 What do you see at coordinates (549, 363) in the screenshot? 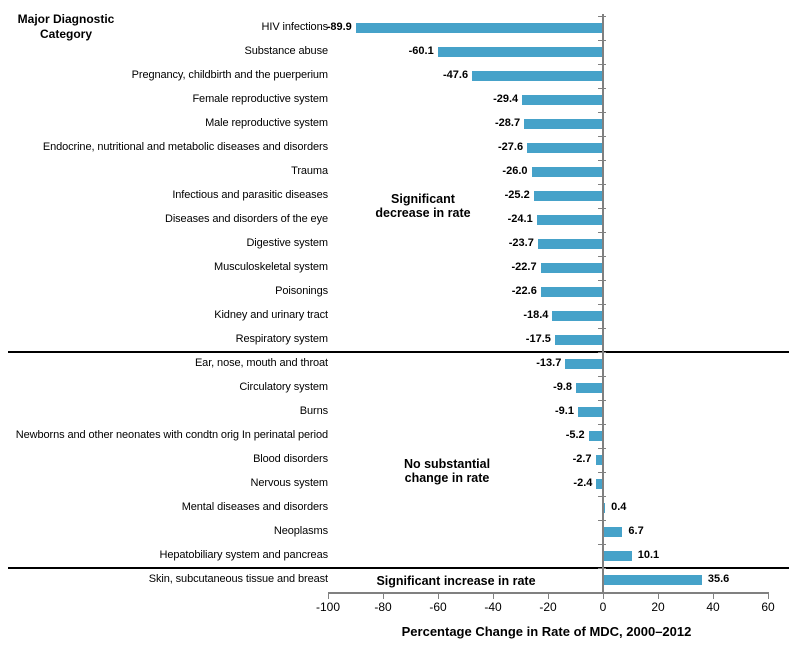
I see `value-label: -13.7` at bounding box center [549, 363].